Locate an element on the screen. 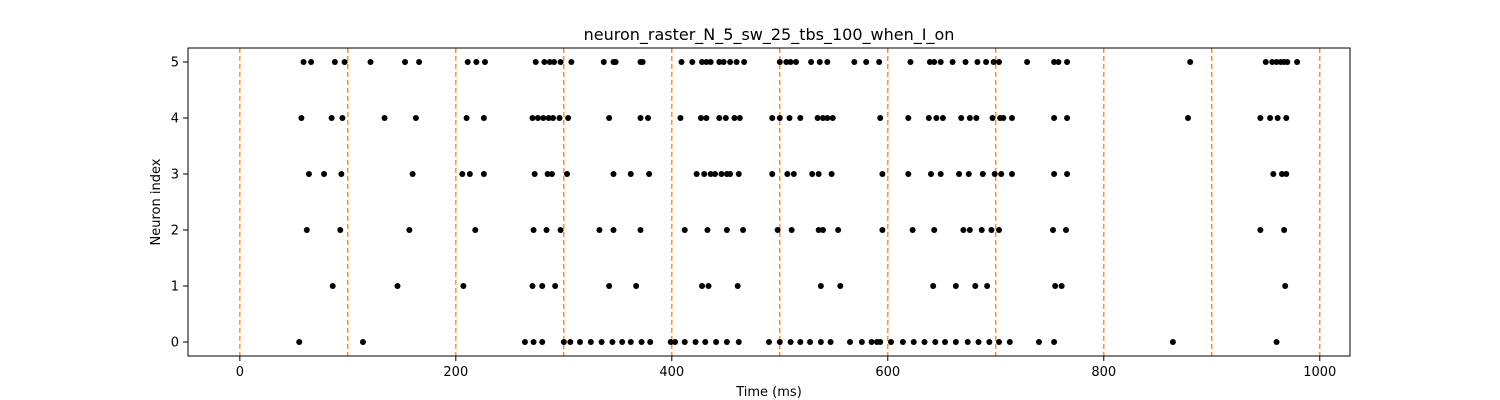 The width and height of the screenshot is (1500, 400). x-tick-label: 200 is located at coordinates (455, 372).